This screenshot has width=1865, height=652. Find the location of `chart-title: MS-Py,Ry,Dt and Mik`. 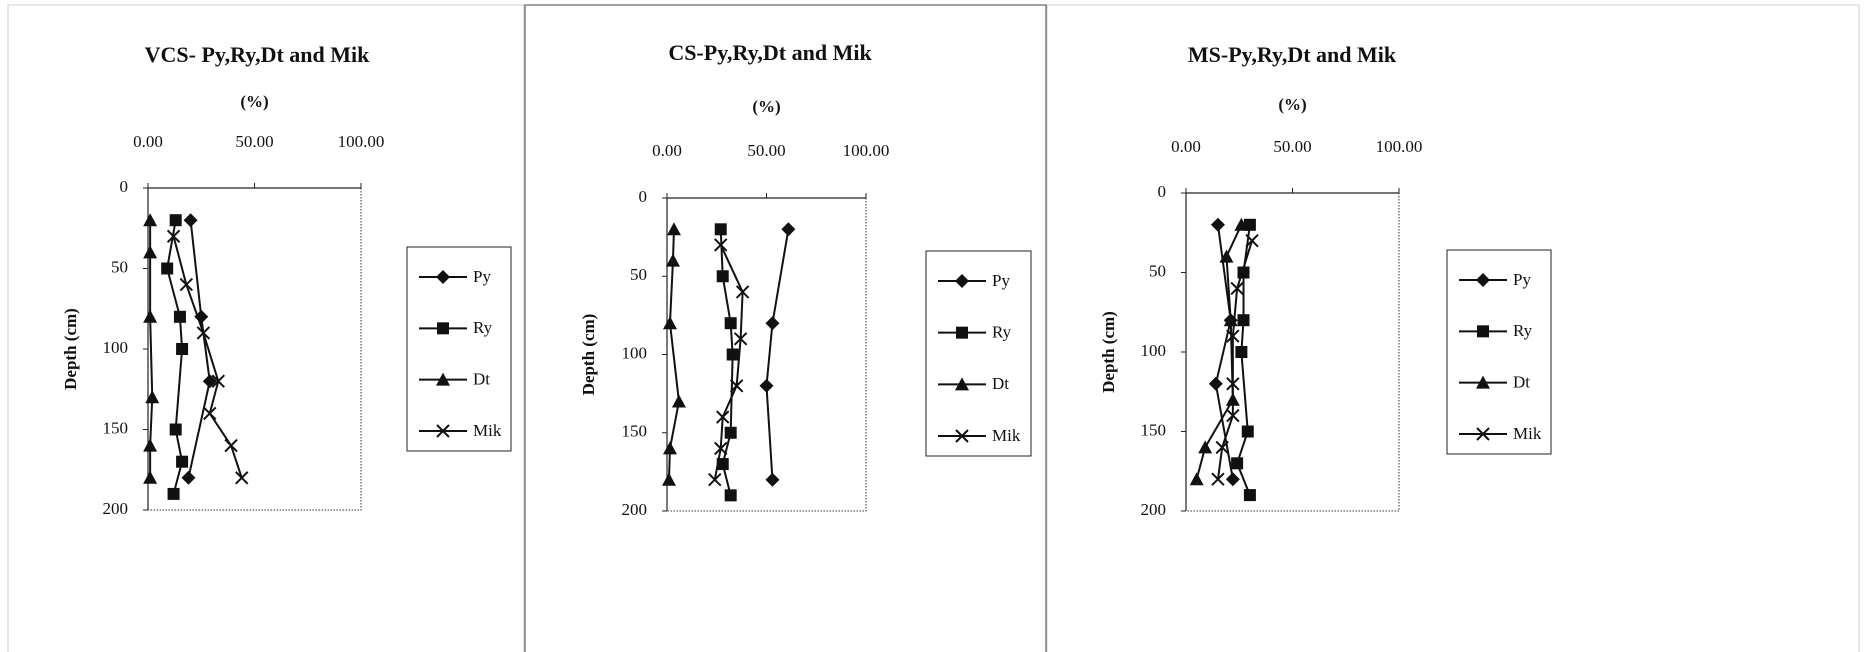

chart-title: MS-Py,Ry,Dt and Mik is located at coordinates (1292, 54).